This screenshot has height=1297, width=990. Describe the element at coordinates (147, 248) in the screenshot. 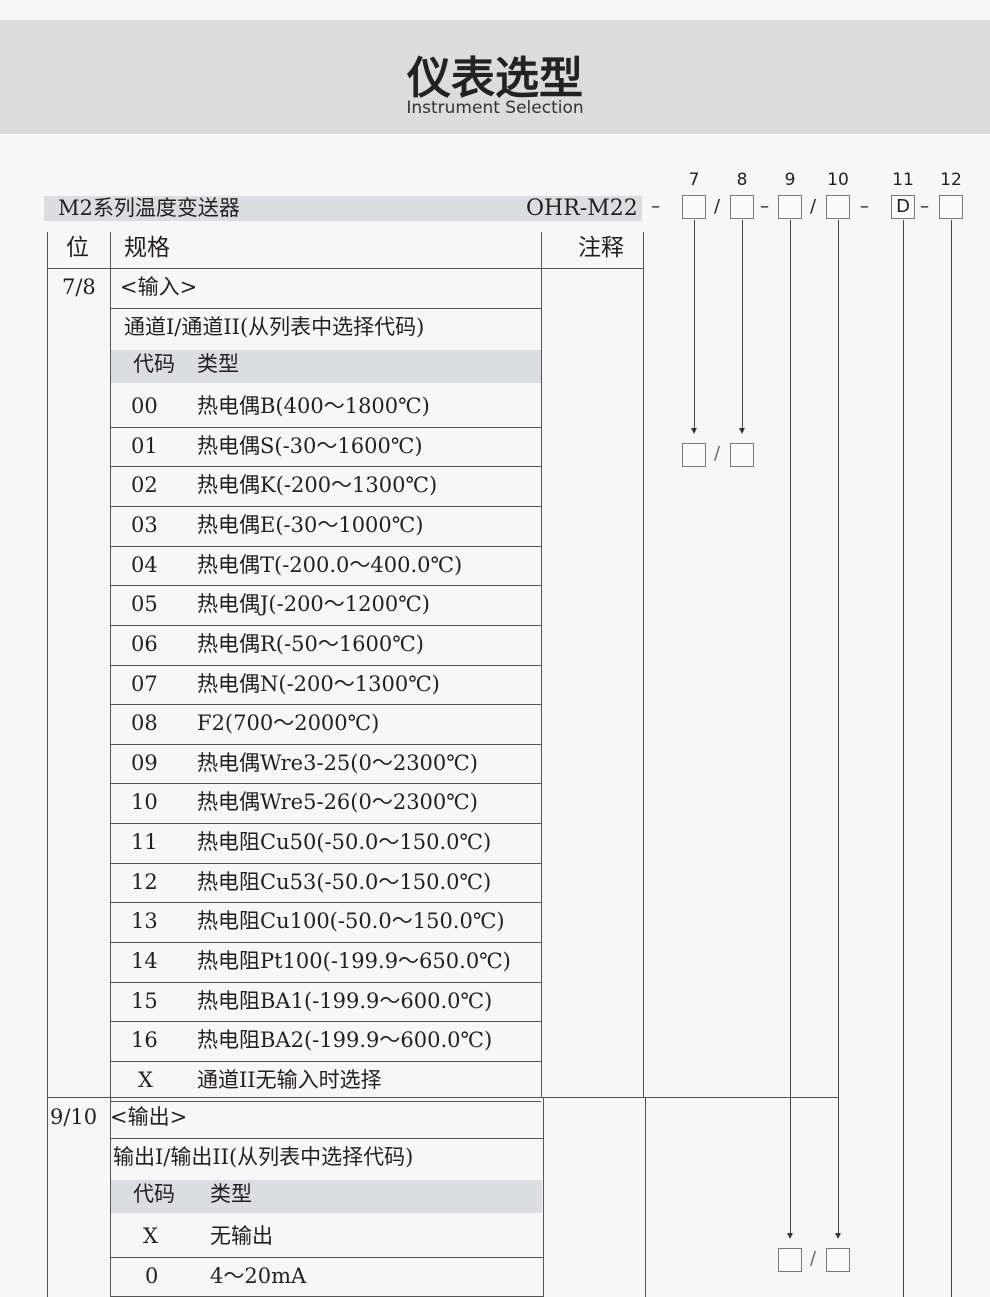

I see `header-spec: 规格` at that location.